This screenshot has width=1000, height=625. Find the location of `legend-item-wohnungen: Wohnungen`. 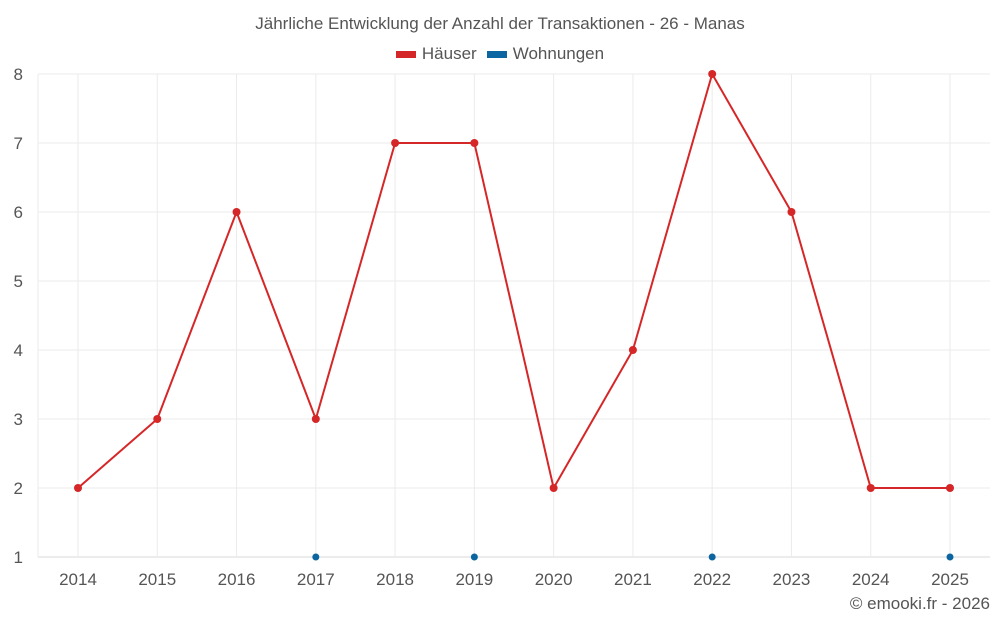

legend-item-wohnungen: Wohnungen is located at coordinates (545, 54).